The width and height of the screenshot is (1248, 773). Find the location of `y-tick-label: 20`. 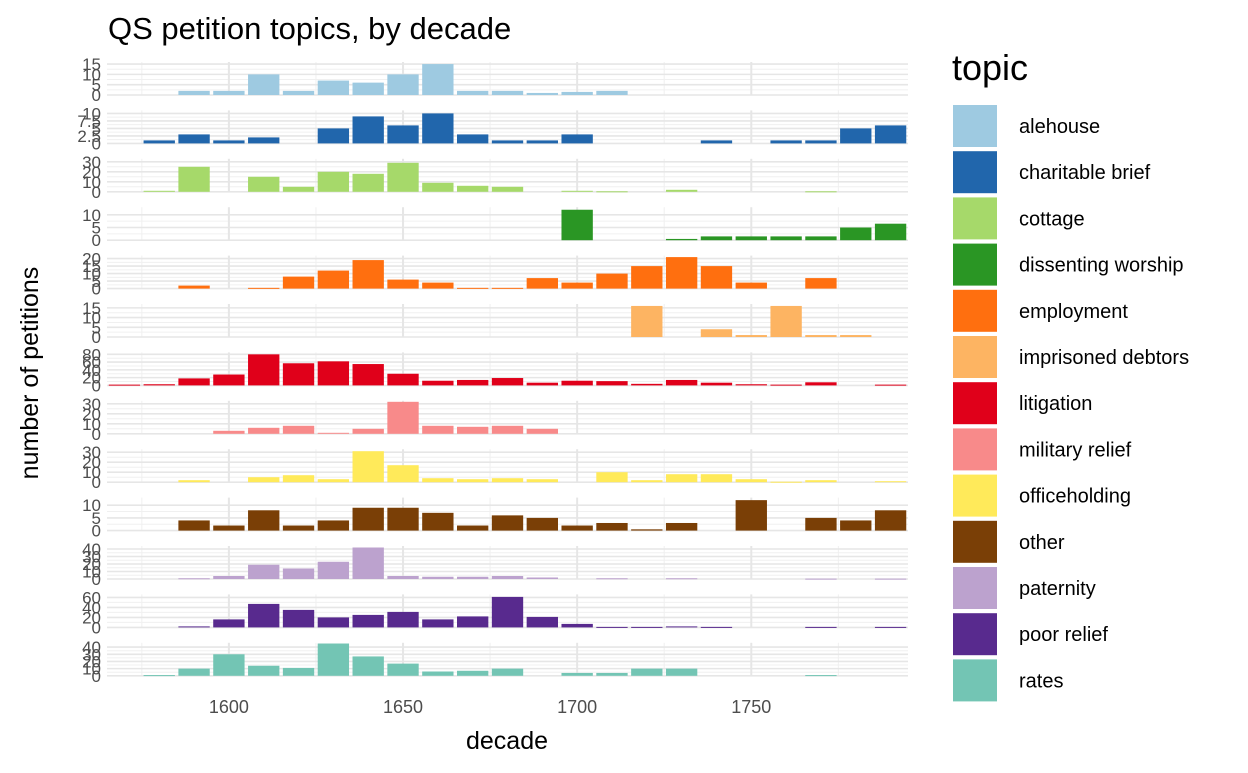

y-tick-label: 20 is located at coordinates (91, 617).